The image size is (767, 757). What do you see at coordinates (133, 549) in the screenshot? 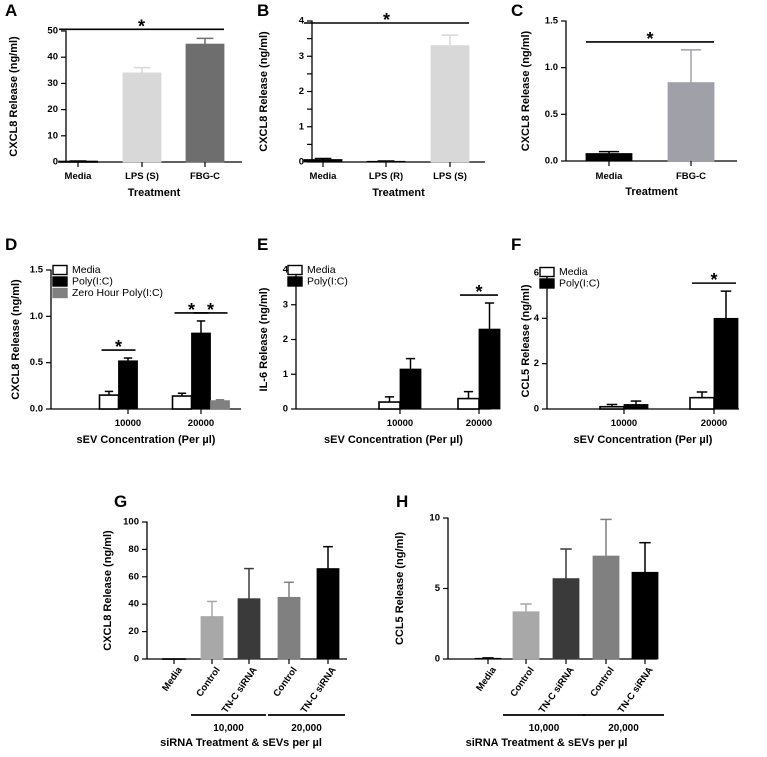
I see `y-tick-label: 80` at bounding box center [133, 549].